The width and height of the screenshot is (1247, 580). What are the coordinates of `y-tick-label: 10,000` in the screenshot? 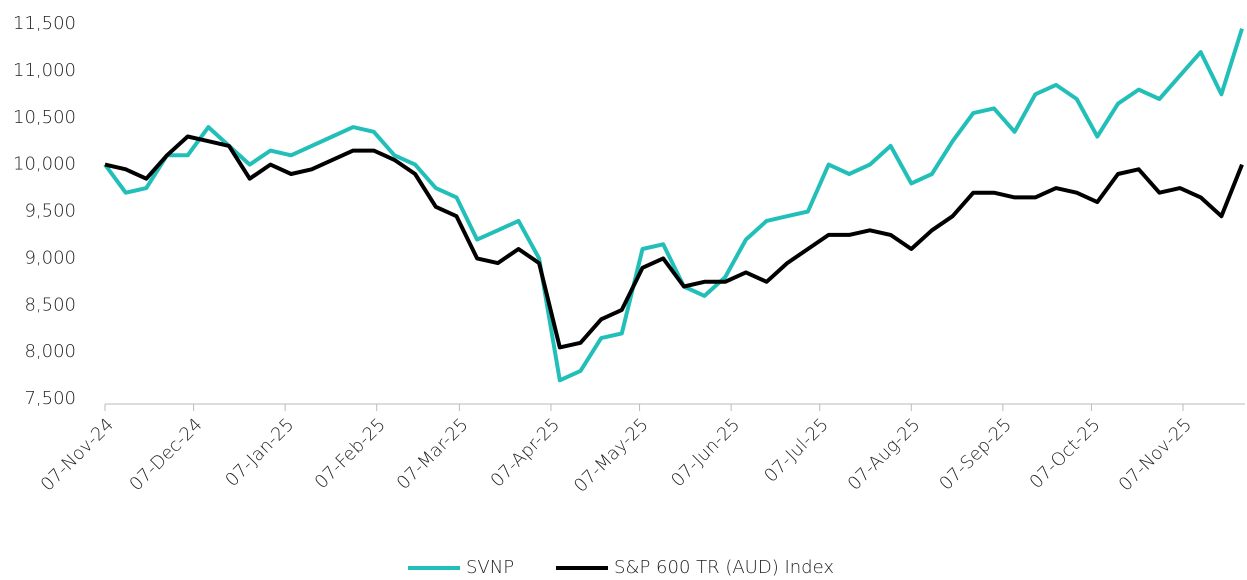 It's located at (44, 164).